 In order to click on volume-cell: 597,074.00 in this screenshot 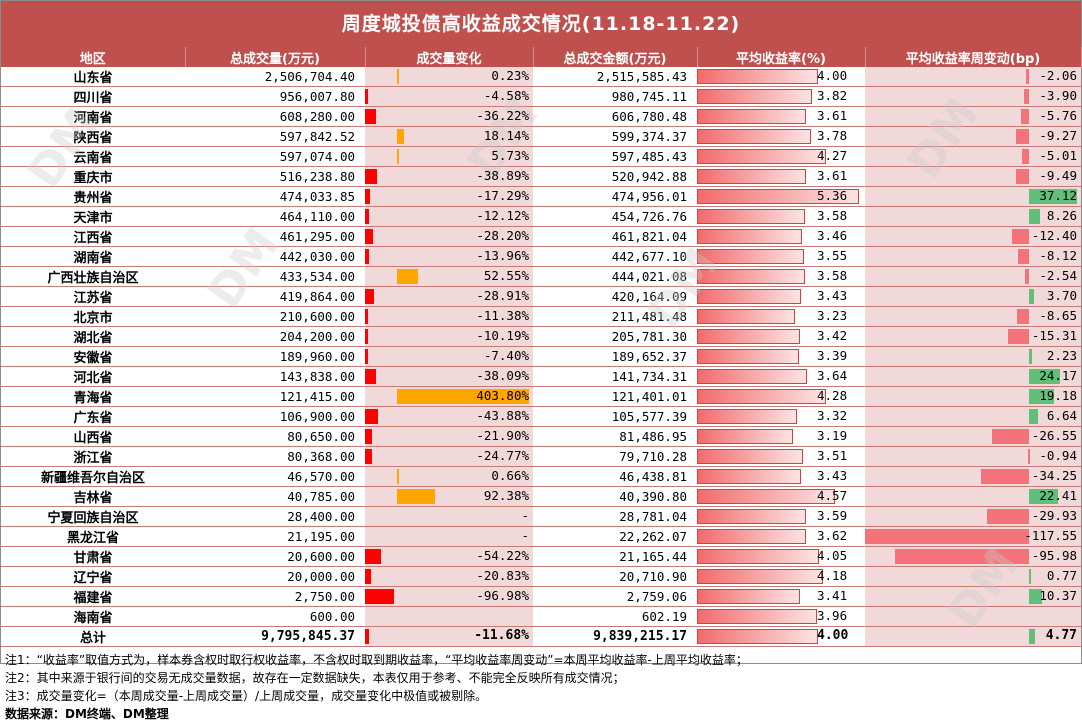, I will do `click(275, 156)`.